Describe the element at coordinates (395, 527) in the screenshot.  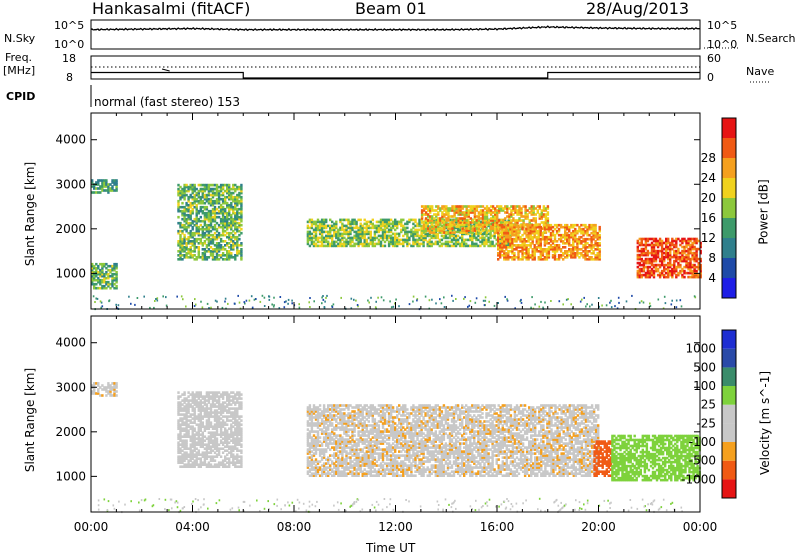
I see `x-tick-label-3: 12:00` at that location.